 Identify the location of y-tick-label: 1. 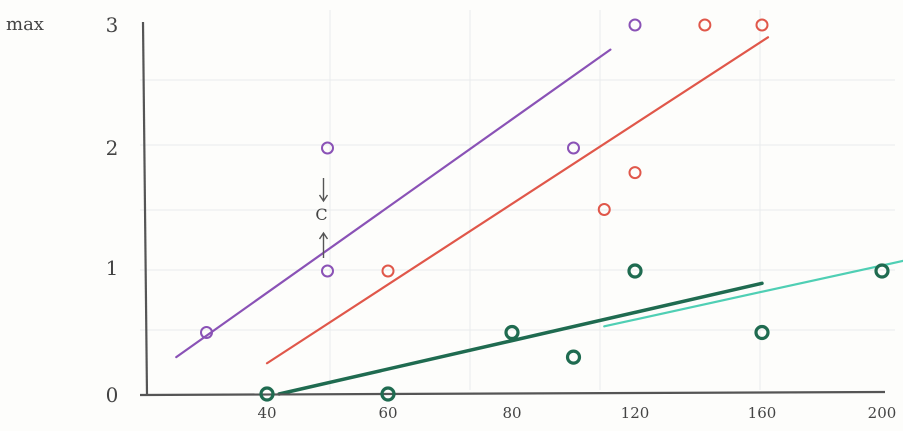
(112, 268).